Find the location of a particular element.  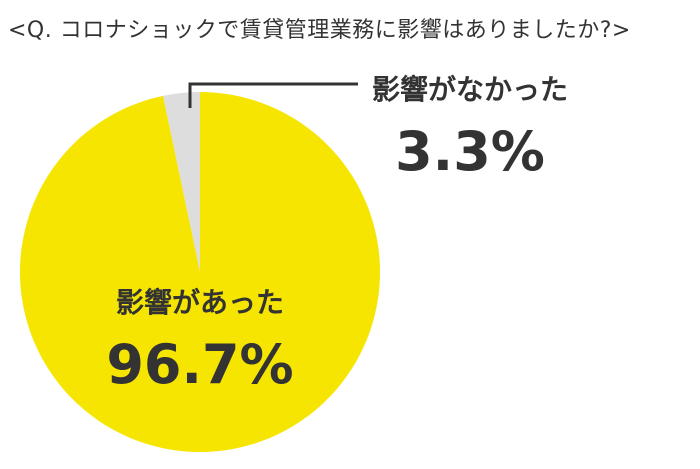

slice-value-impact: 96.7% is located at coordinates (199, 364).